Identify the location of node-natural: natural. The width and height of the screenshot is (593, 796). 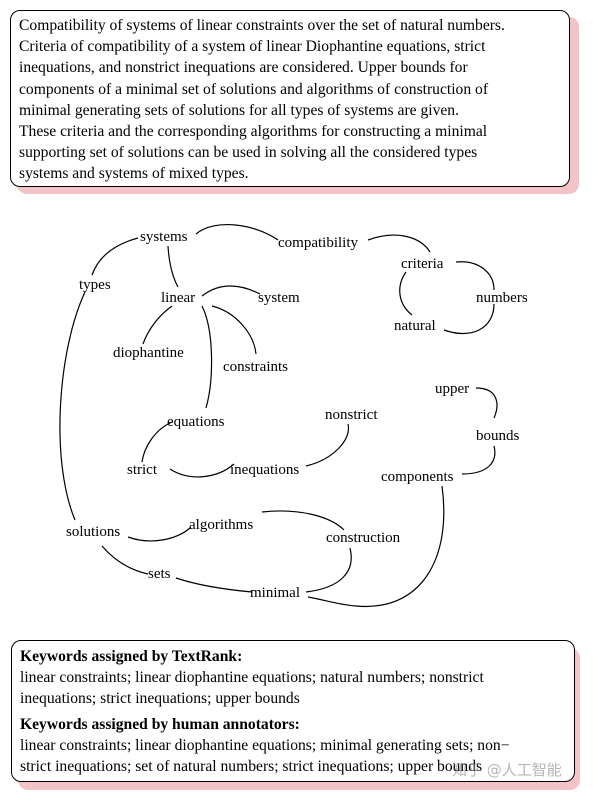
(415, 326).